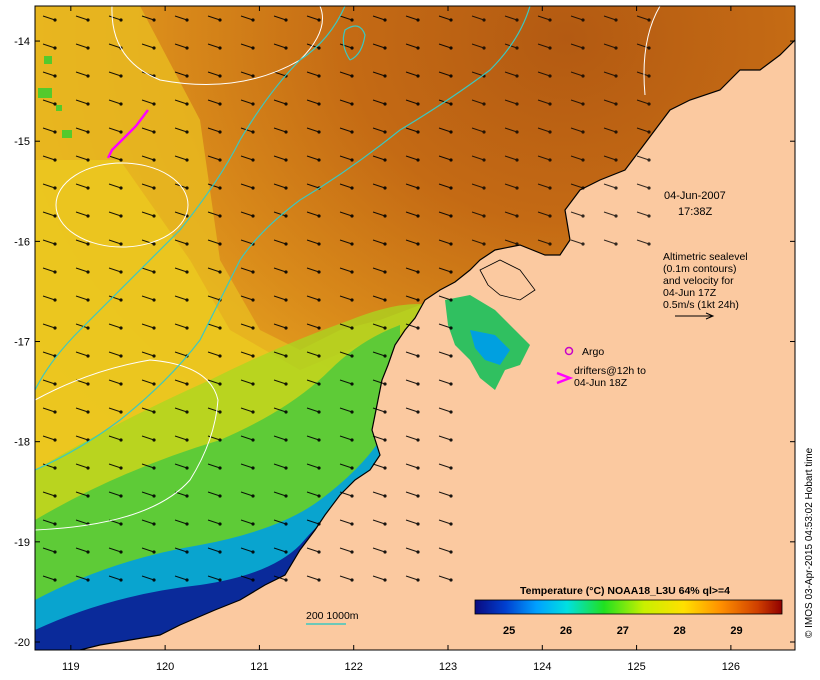 The image size is (820, 680). I want to click on lat-tick-label: -16, so click(22, 242).